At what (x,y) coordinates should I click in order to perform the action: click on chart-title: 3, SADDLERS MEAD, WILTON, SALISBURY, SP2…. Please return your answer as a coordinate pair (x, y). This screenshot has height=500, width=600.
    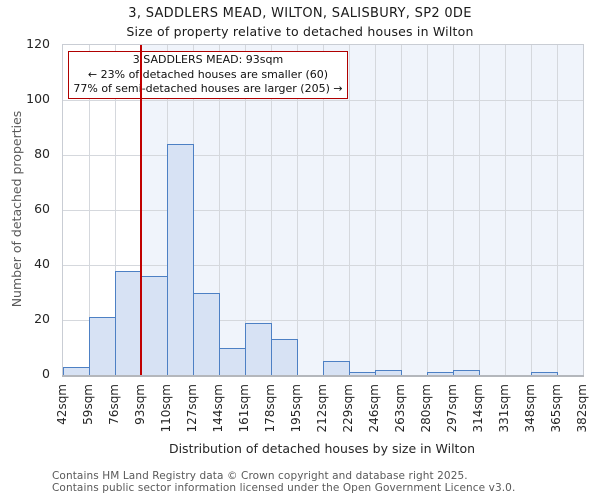
    Looking at the image, I should click on (300, 13).